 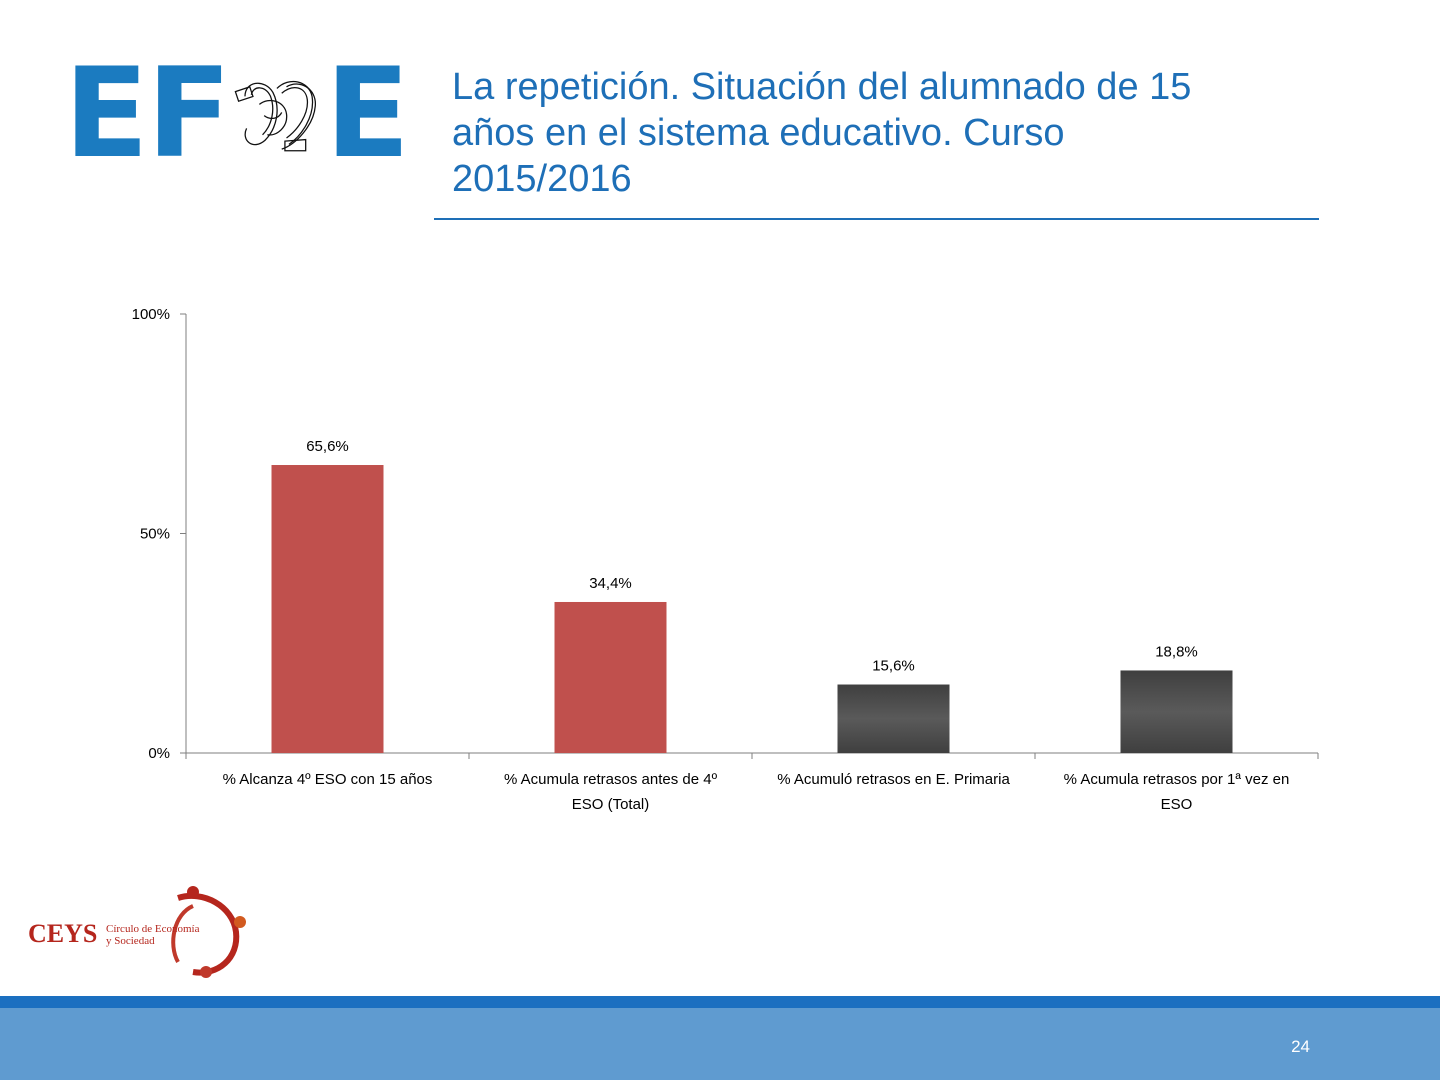 What do you see at coordinates (893, 779) in the screenshot?
I see `category-label: % Acumuló retrasos en E. Primaria` at bounding box center [893, 779].